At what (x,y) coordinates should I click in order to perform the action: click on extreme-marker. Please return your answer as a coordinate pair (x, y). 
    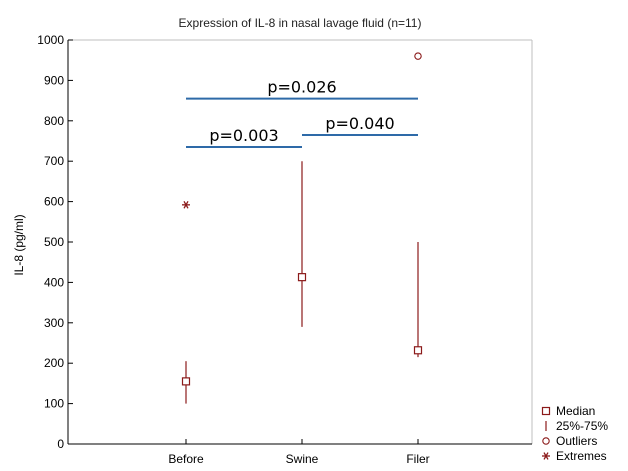
    Looking at the image, I should click on (186, 205).